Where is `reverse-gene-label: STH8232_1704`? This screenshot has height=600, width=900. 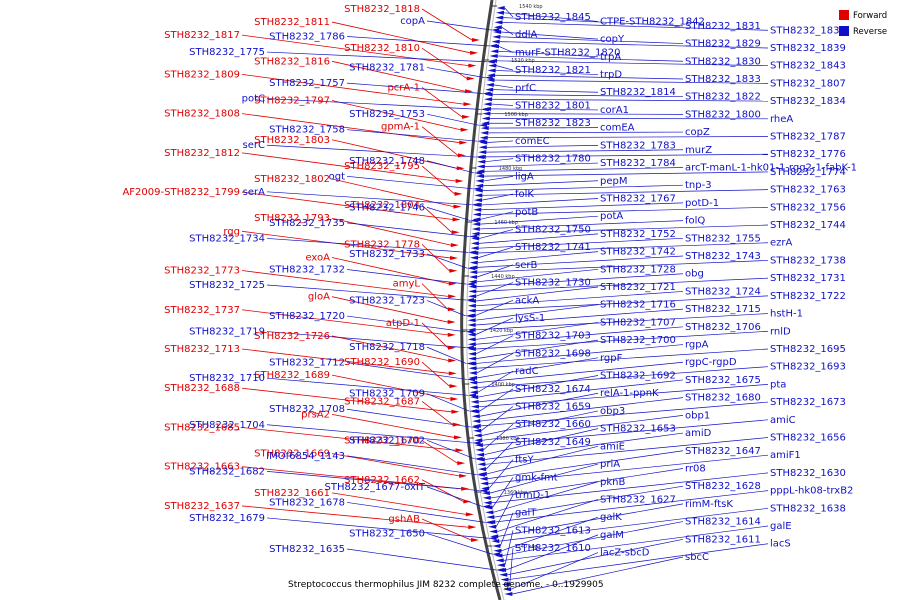 reverse-gene-label: STH8232_1704 is located at coordinates (227, 425).